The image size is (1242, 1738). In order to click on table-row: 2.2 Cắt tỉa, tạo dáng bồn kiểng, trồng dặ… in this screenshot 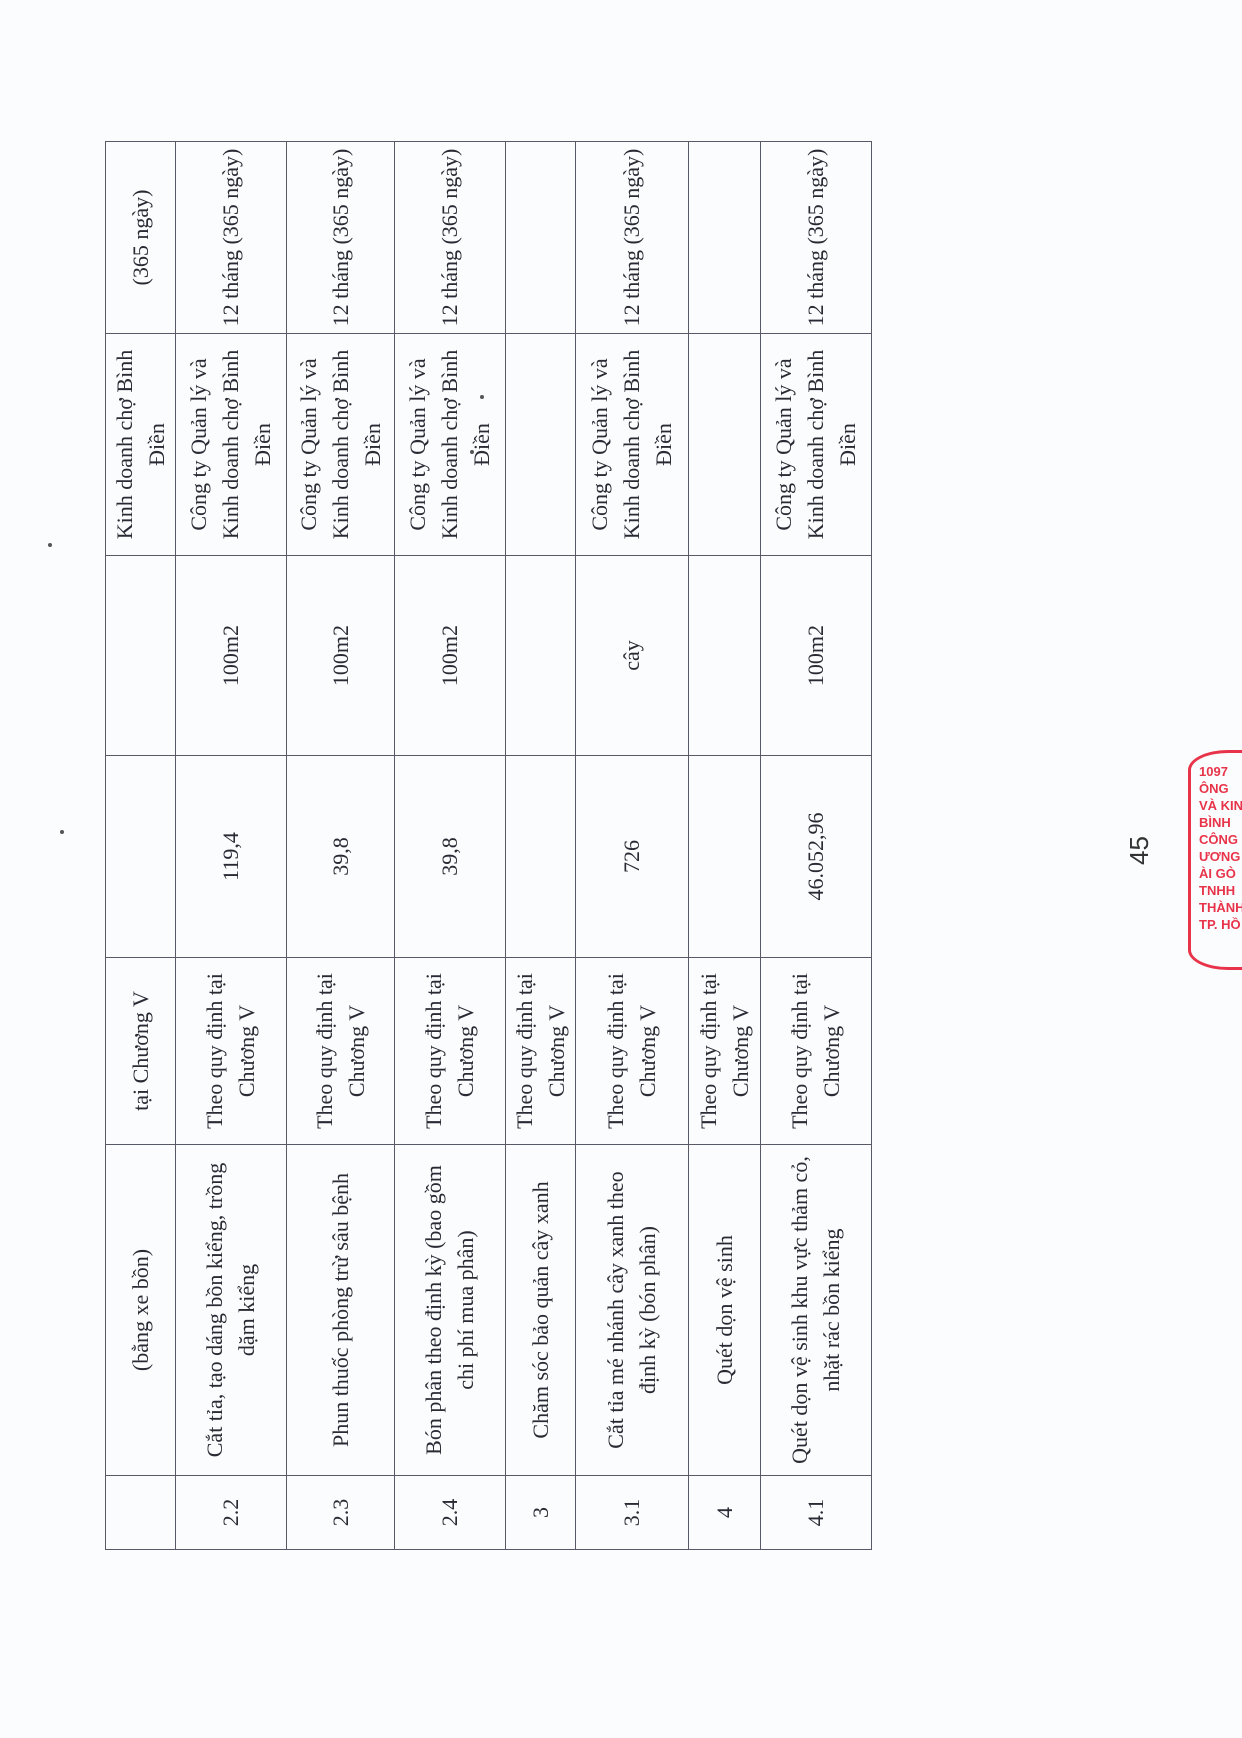, I will do `click(231, 845)`.